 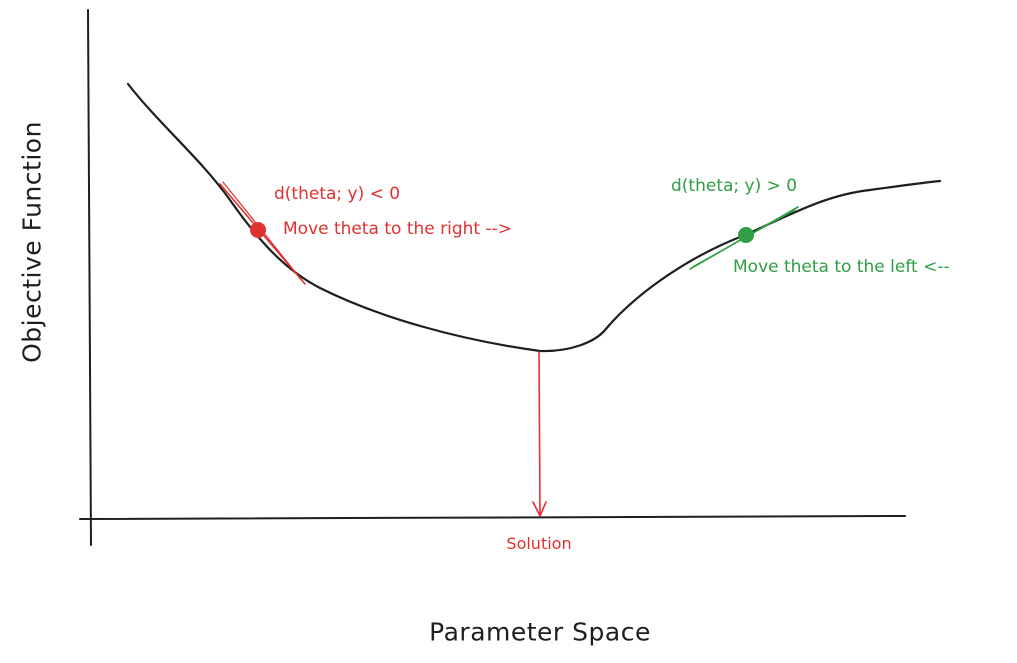 I want to click on left-move-label: Move theta to the right -->, so click(x=398, y=229).